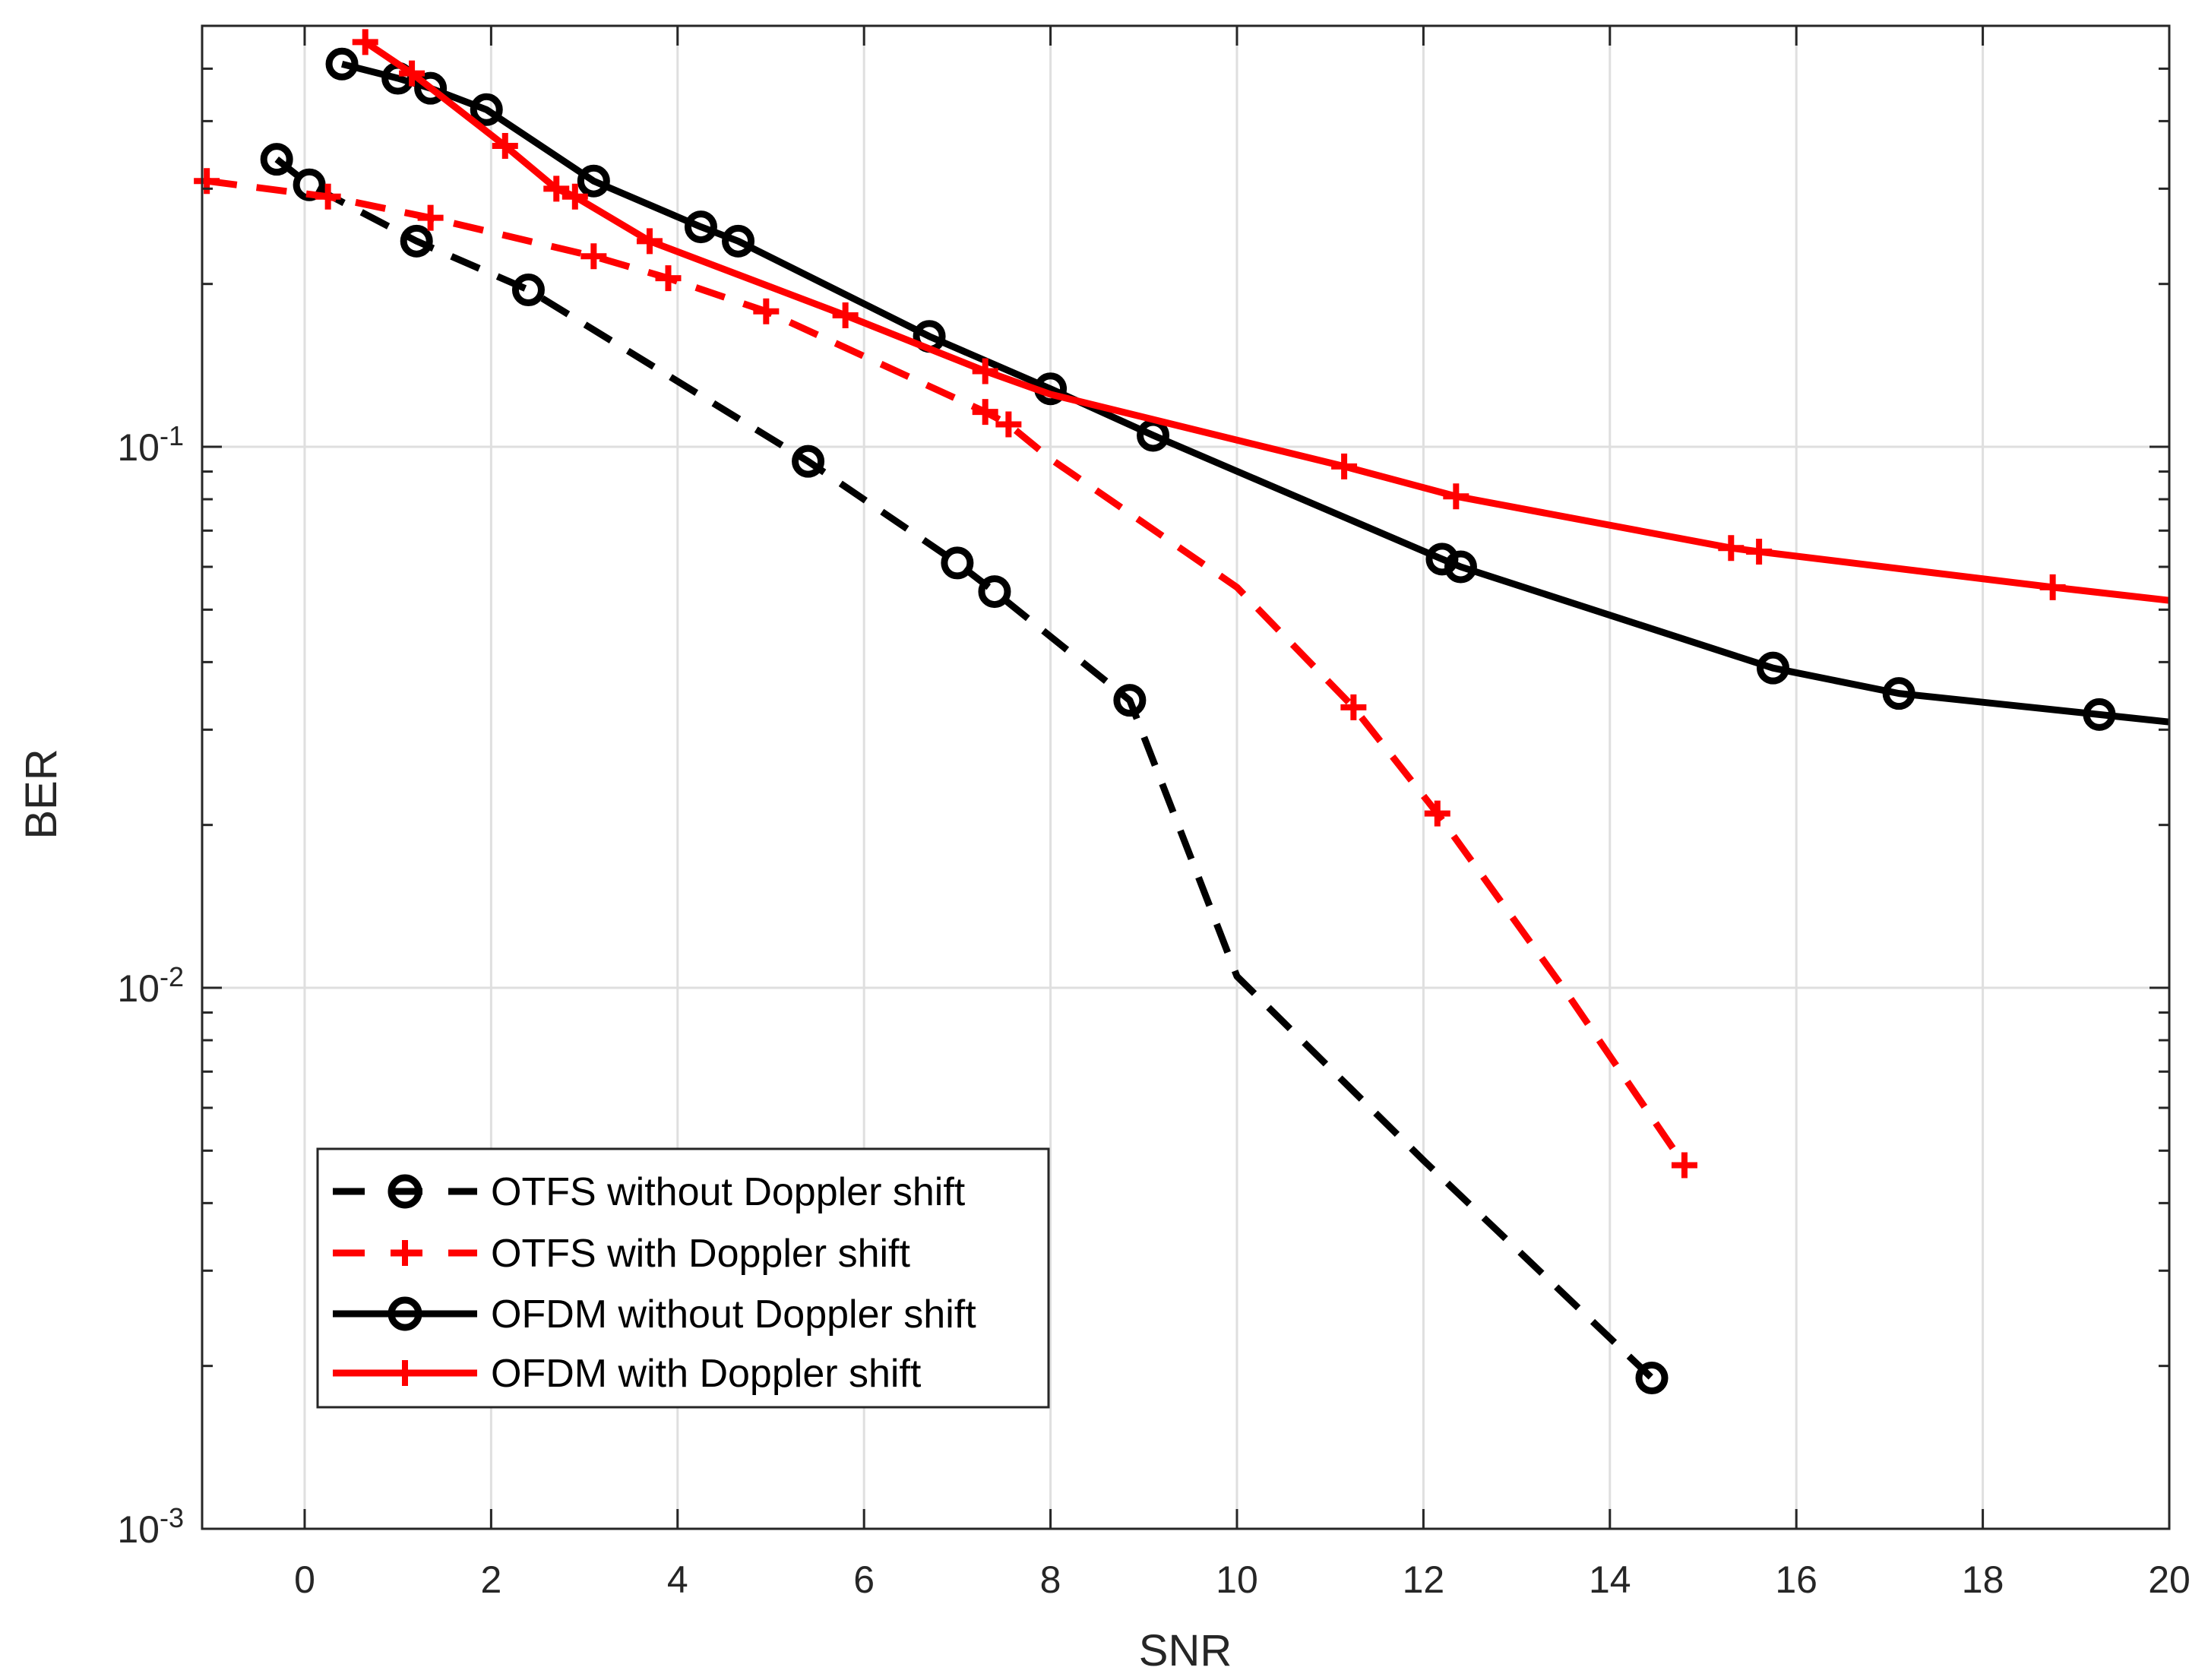  I want to click on y-axis-label: BER, so click(41, 793).